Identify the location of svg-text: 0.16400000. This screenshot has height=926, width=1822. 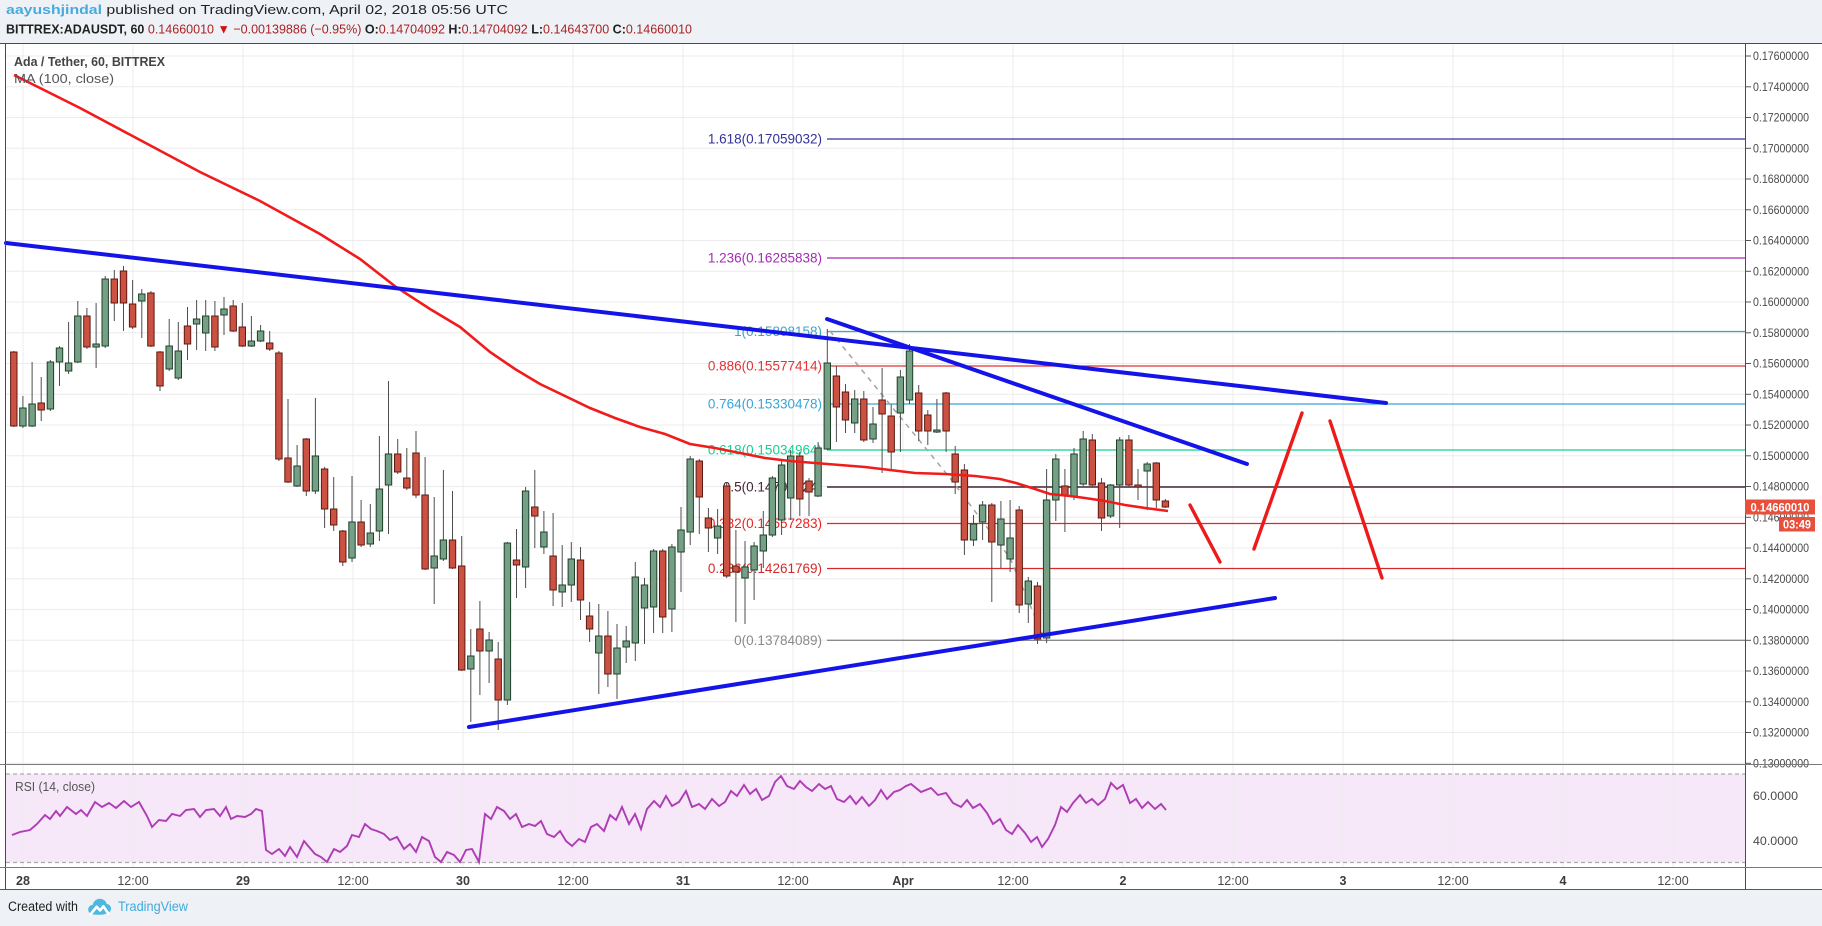
(1781, 241).